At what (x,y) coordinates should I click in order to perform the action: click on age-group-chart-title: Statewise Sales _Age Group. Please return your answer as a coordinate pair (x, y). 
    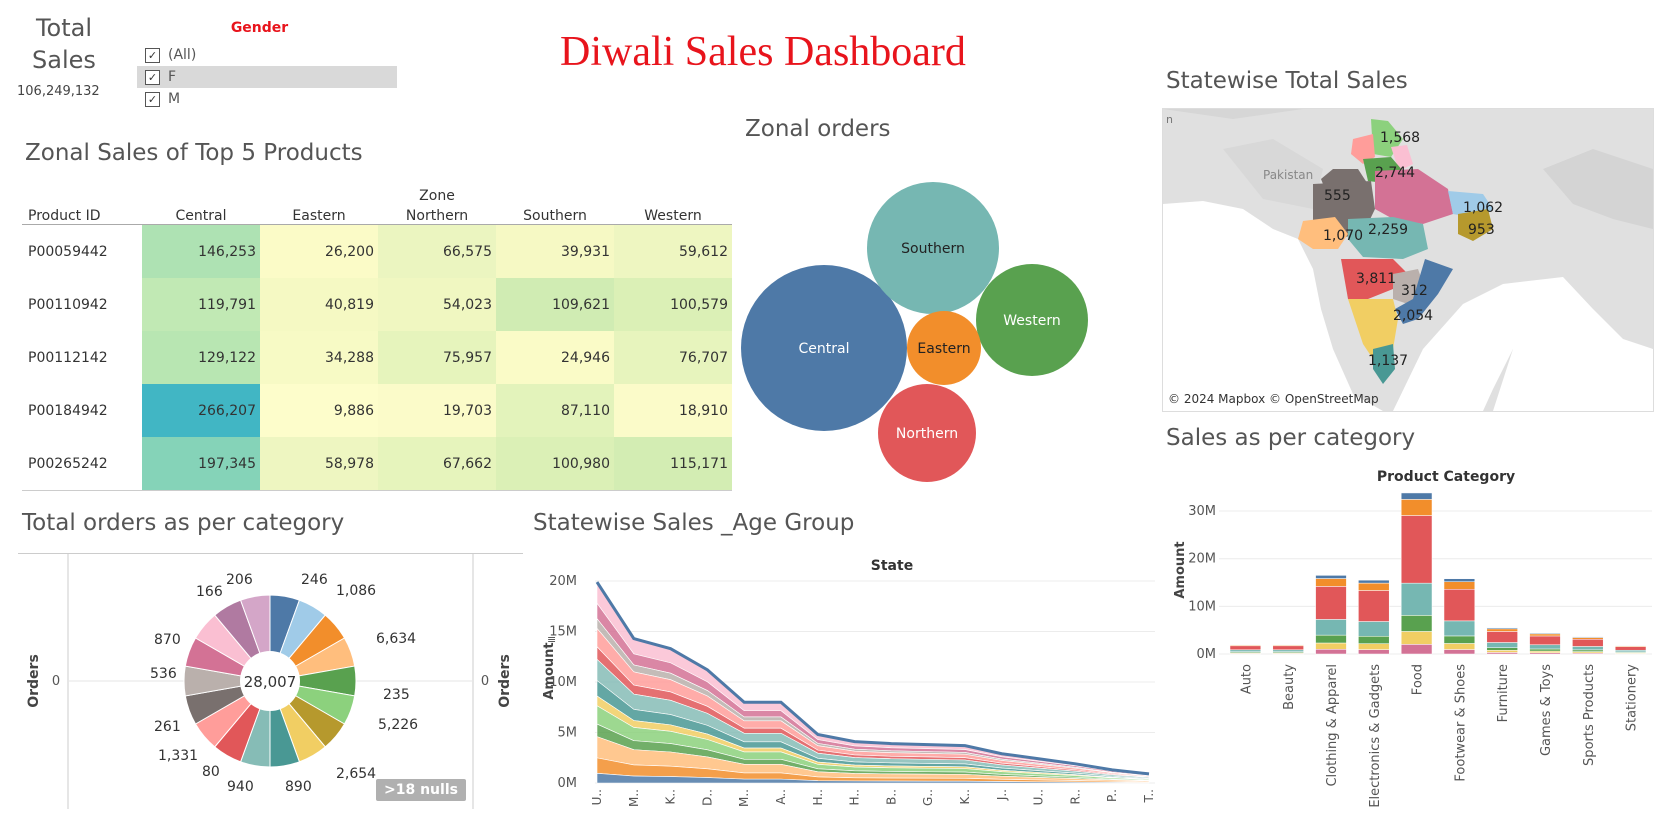
    Looking at the image, I should click on (694, 523).